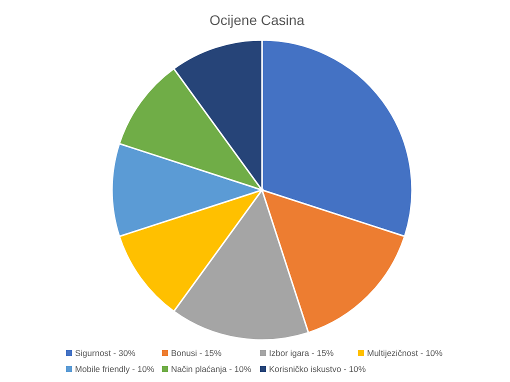 The height and width of the screenshot is (382, 510). Describe the element at coordinates (301, 353) in the screenshot. I see `legend-label: Izbor igara - 15%` at that location.